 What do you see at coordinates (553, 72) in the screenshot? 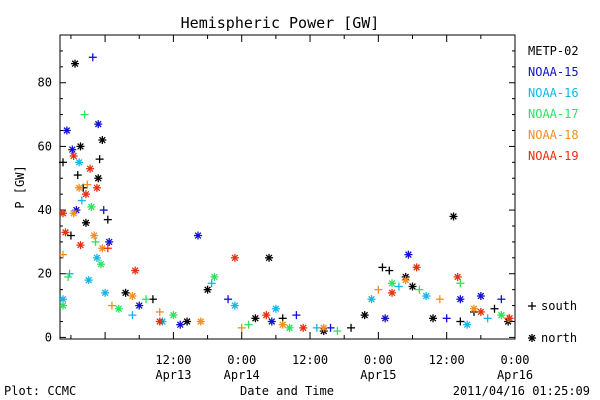
I see `legend-entry: NOAA-15` at bounding box center [553, 72].